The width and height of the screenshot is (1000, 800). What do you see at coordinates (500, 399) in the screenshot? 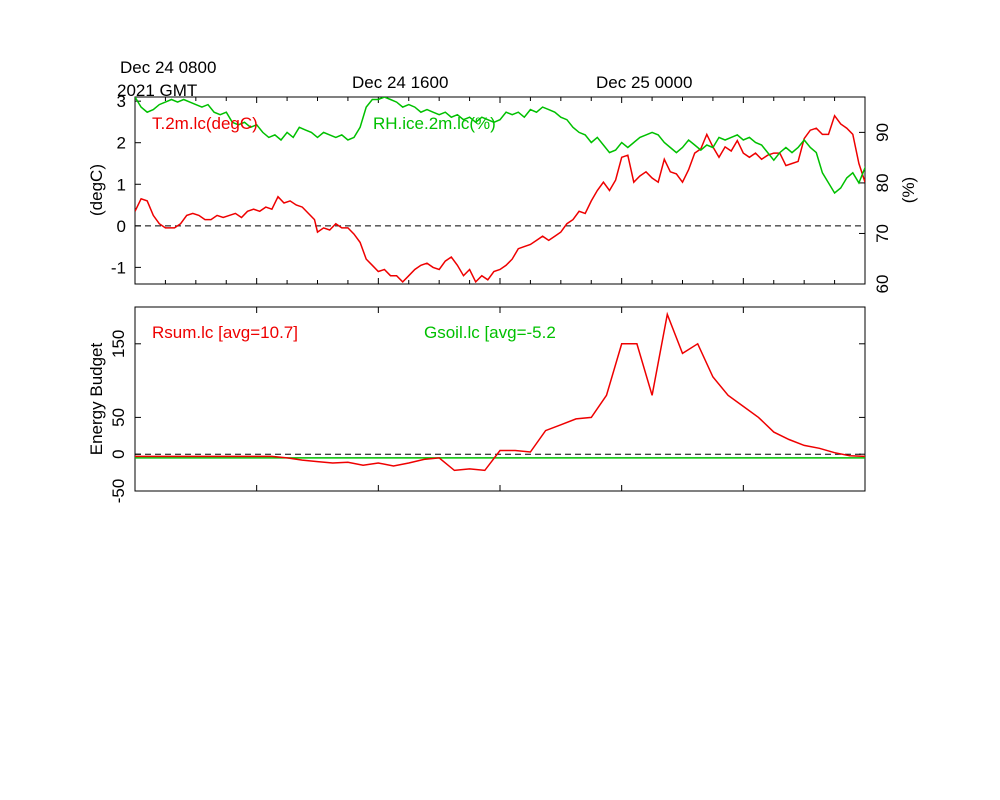
I see `panel-2-x-ticks` at bounding box center [500, 399].